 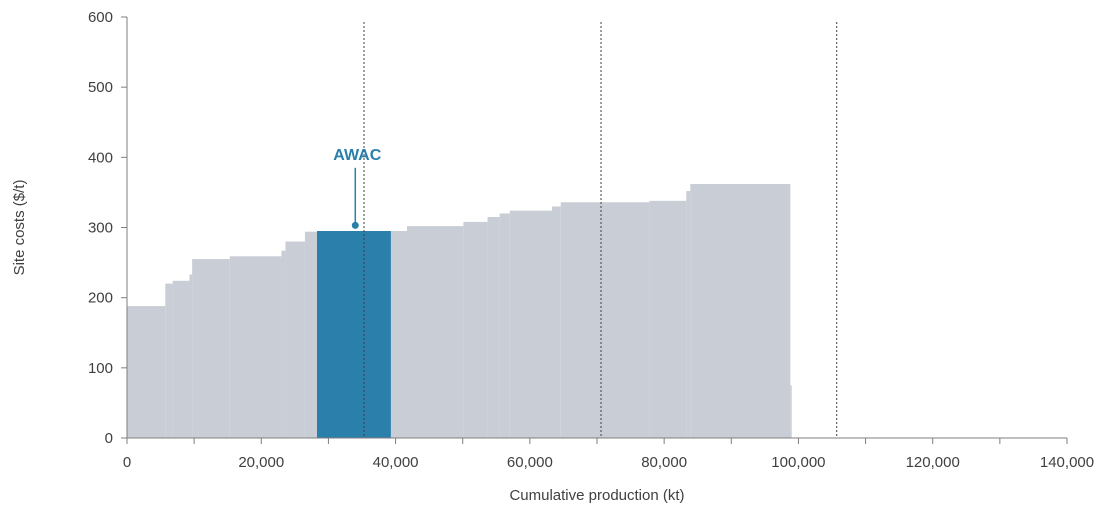 What do you see at coordinates (100, 157) in the screenshot?
I see `y-tick-label-4: 400` at bounding box center [100, 157].